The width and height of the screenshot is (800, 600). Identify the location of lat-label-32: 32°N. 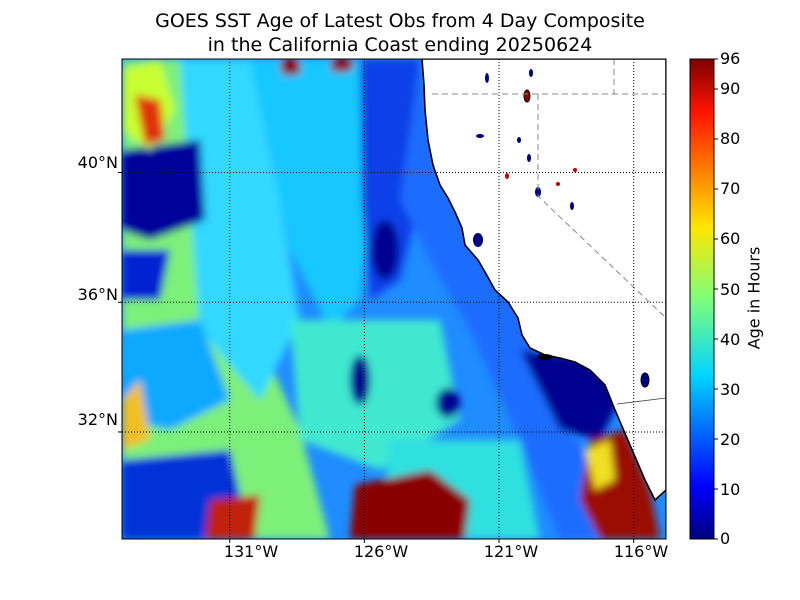
(97, 419).